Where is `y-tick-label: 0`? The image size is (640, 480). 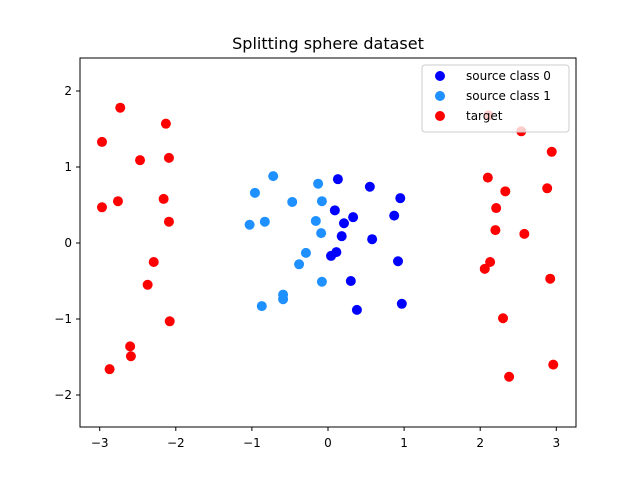
y-tick-label: 0 is located at coordinates (68, 243).